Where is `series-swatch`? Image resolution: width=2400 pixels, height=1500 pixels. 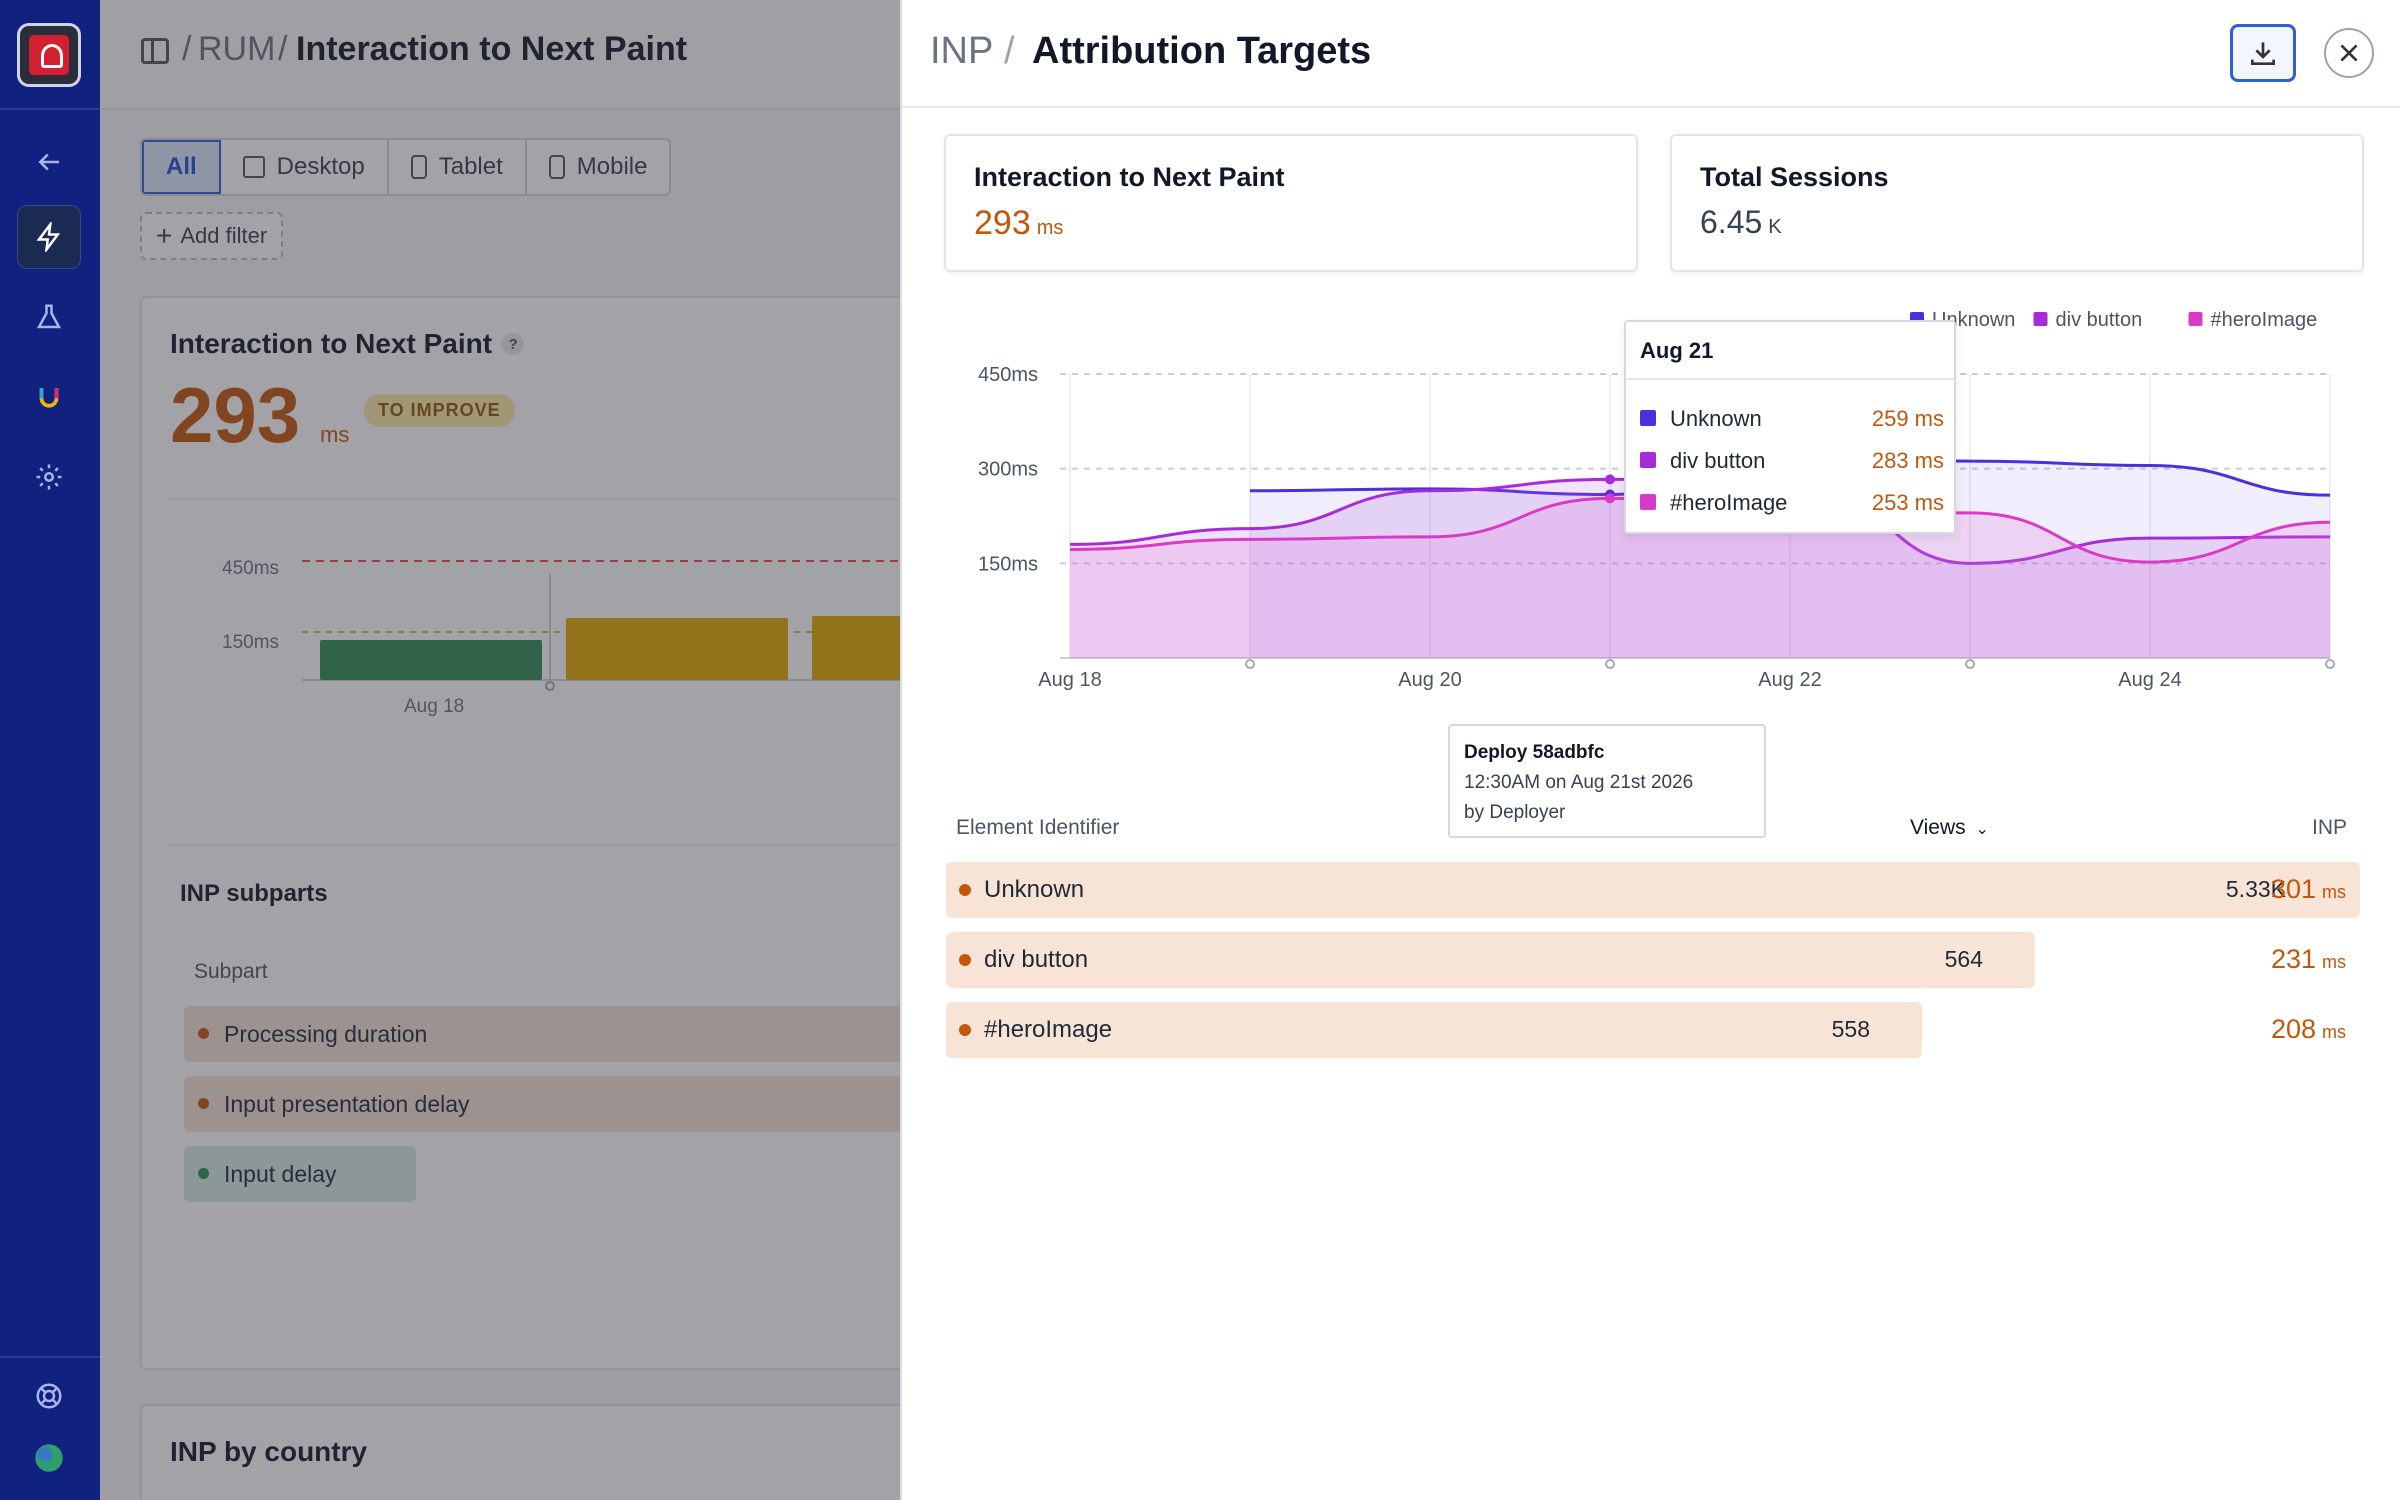 series-swatch is located at coordinates (1648, 418).